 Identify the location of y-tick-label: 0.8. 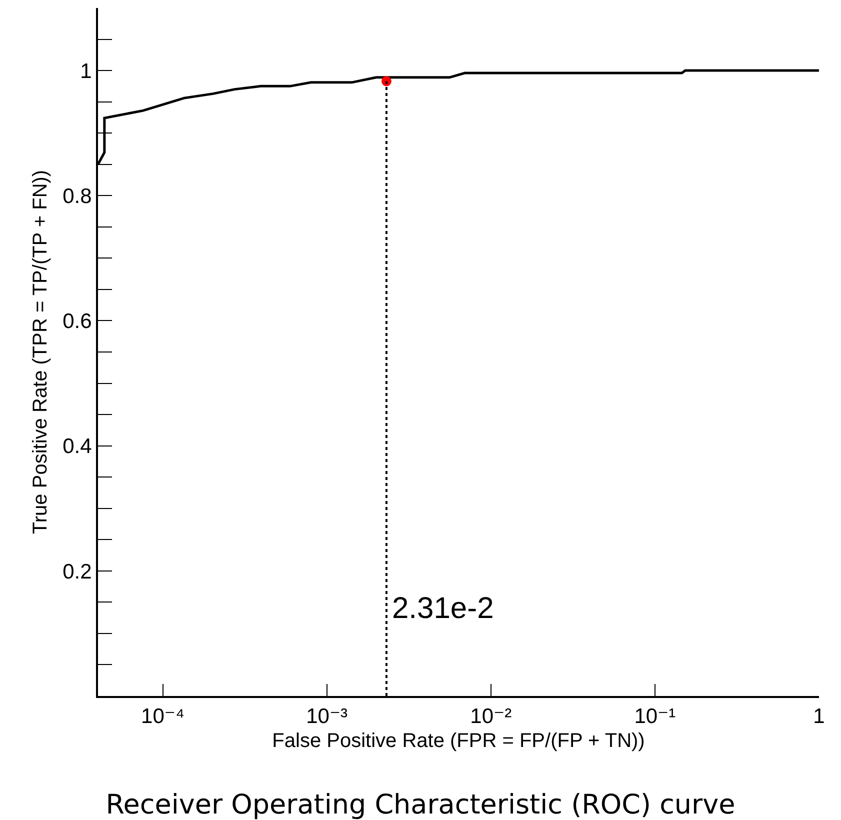
(77, 196).